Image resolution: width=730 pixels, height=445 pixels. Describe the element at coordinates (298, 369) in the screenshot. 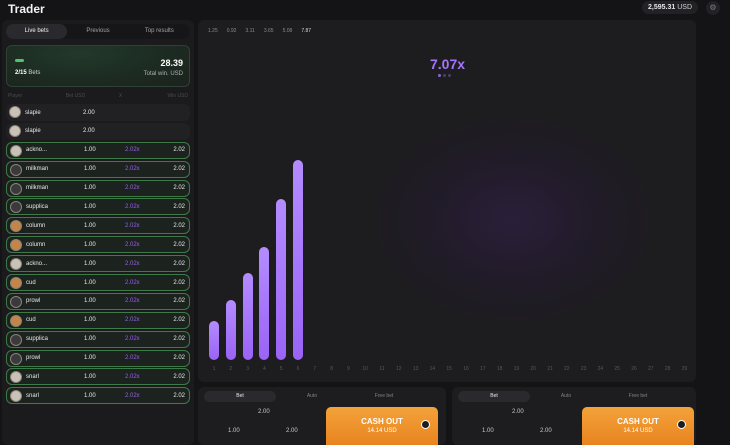

I see `axis-label: 6` at that location.